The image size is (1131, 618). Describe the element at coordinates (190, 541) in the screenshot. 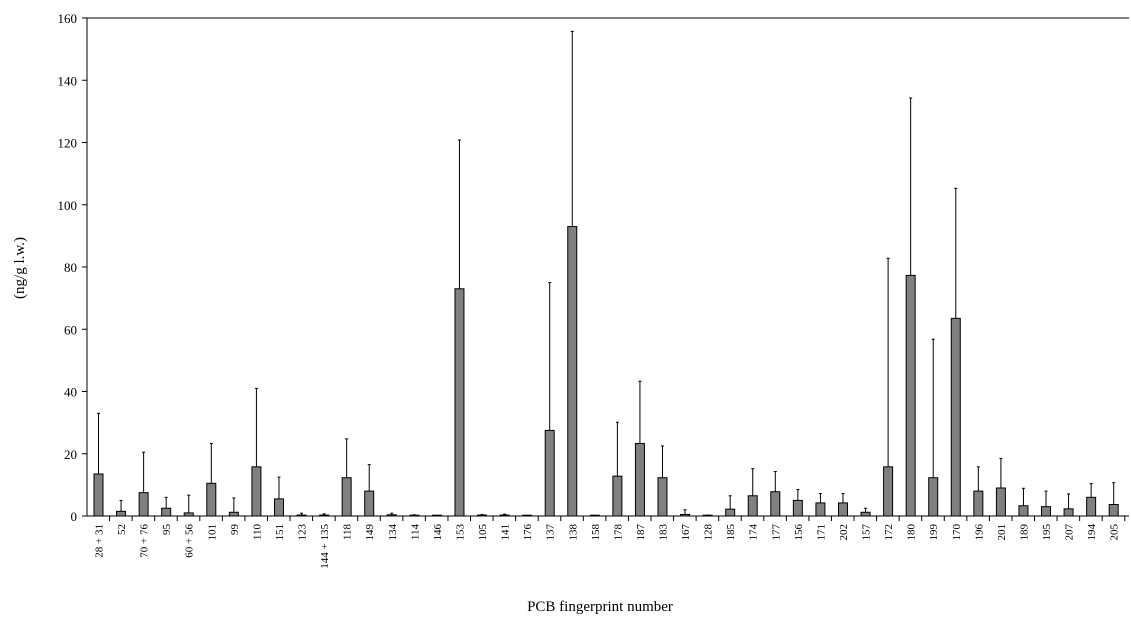

I see `category-label: 60 + 56` at that location.